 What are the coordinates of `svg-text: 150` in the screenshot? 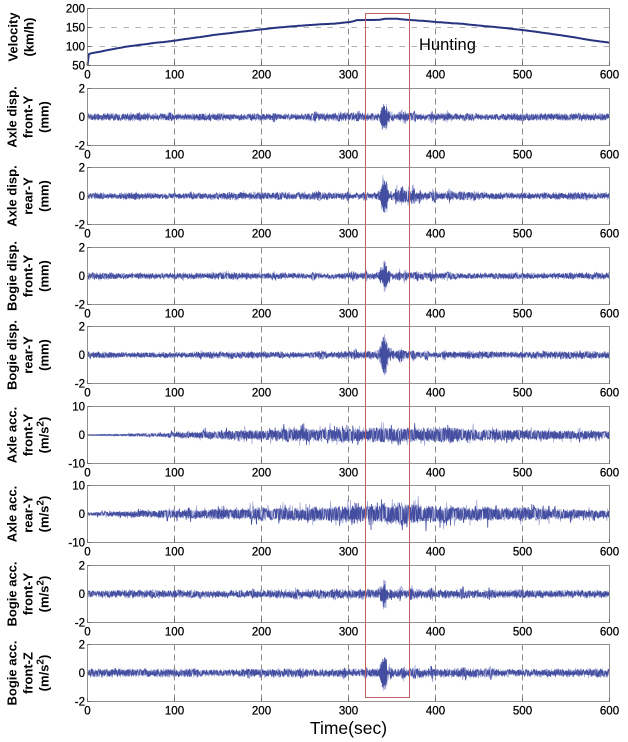 It's located at (75, 29).